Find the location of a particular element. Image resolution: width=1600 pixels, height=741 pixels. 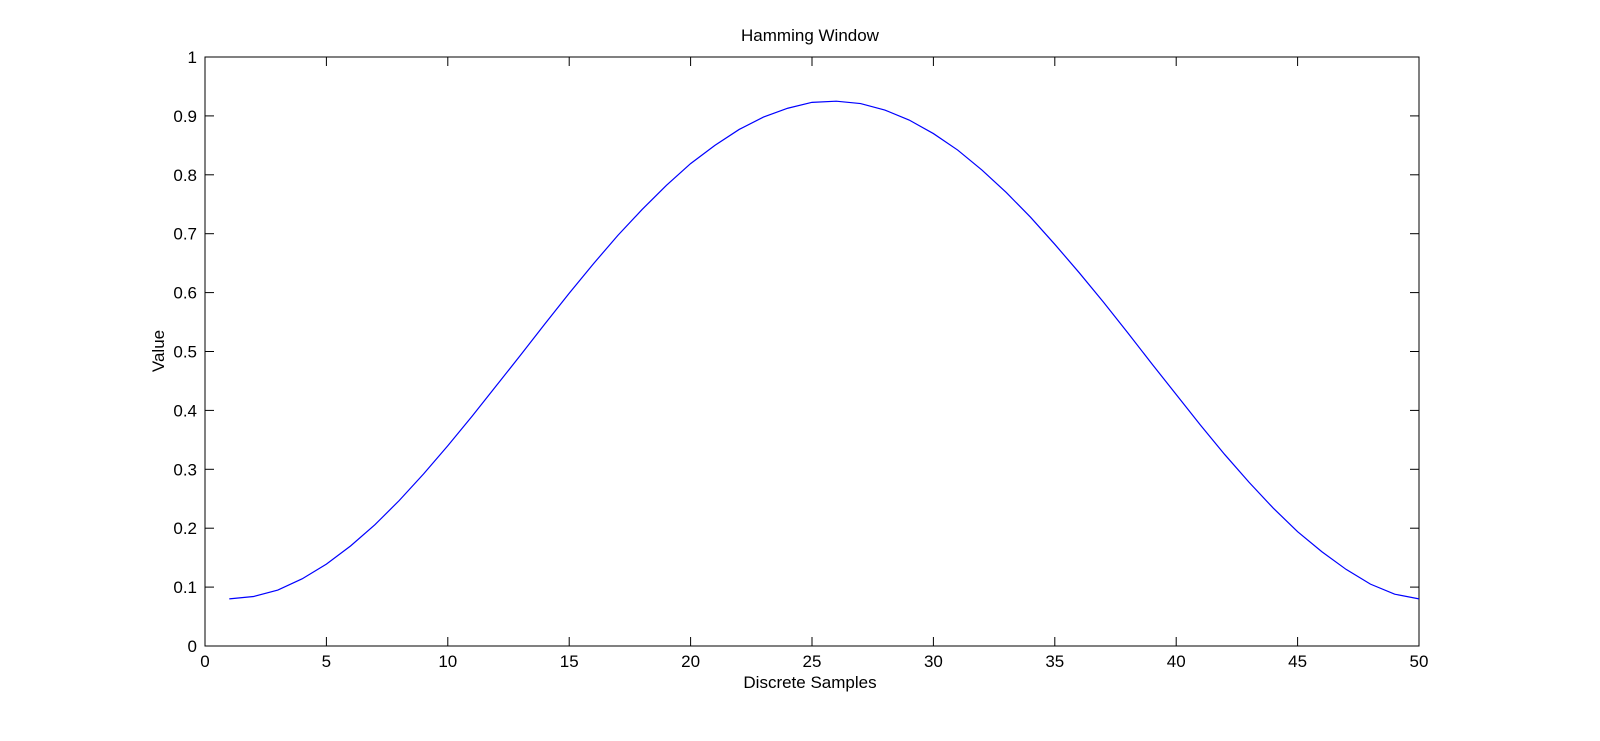

x-tick-label: 30 is located at coordinates (933, 661).